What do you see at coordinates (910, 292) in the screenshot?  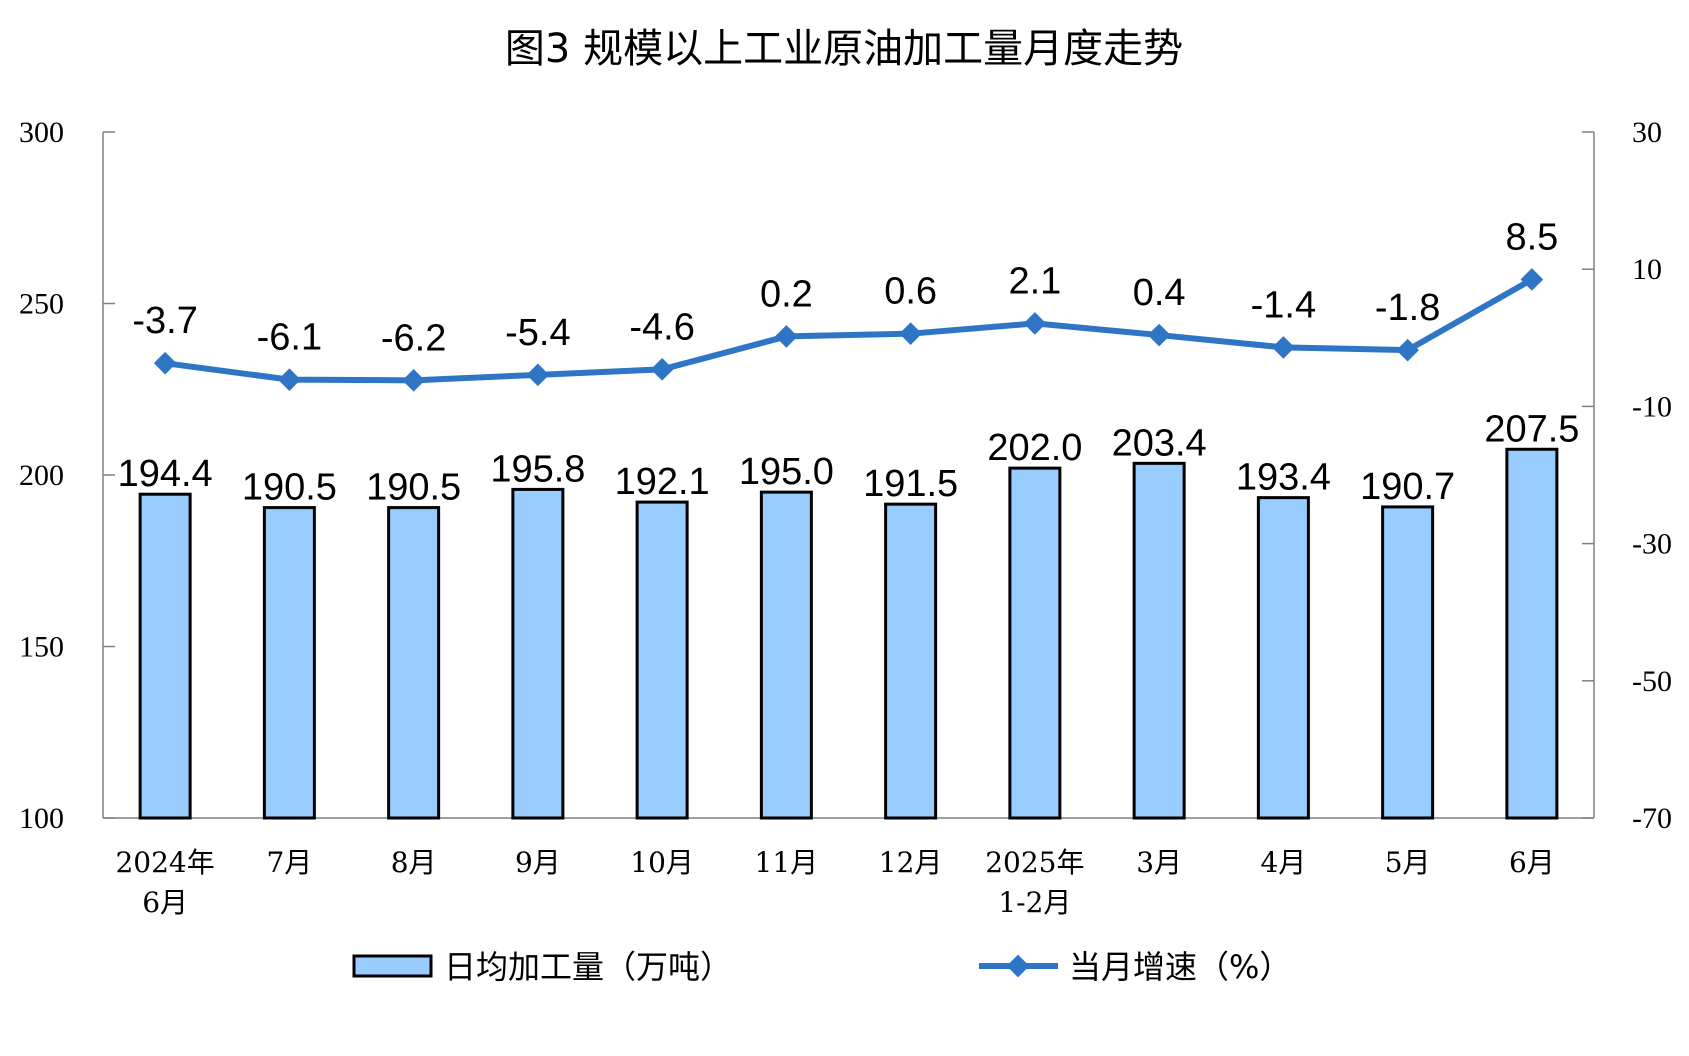 I see `line-value-label: 0.6` at bounding box center [910, 292].